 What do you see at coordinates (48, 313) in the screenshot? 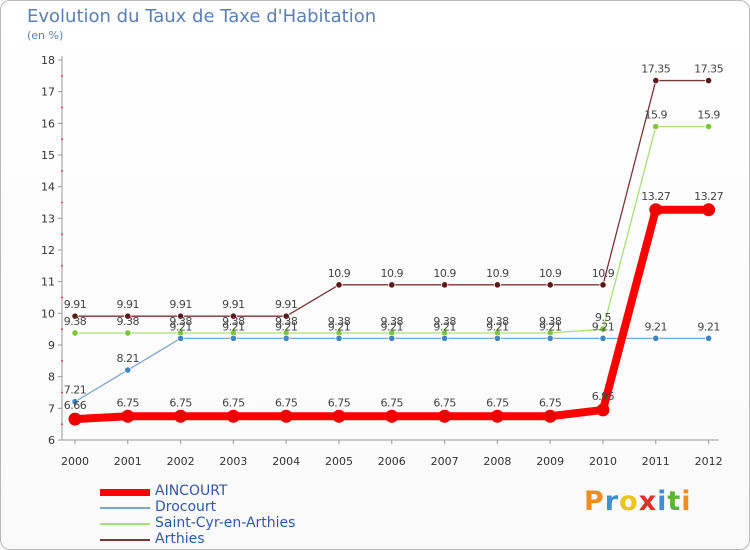
I see `y-tick-label: 10` at bounding box center [48, 313].